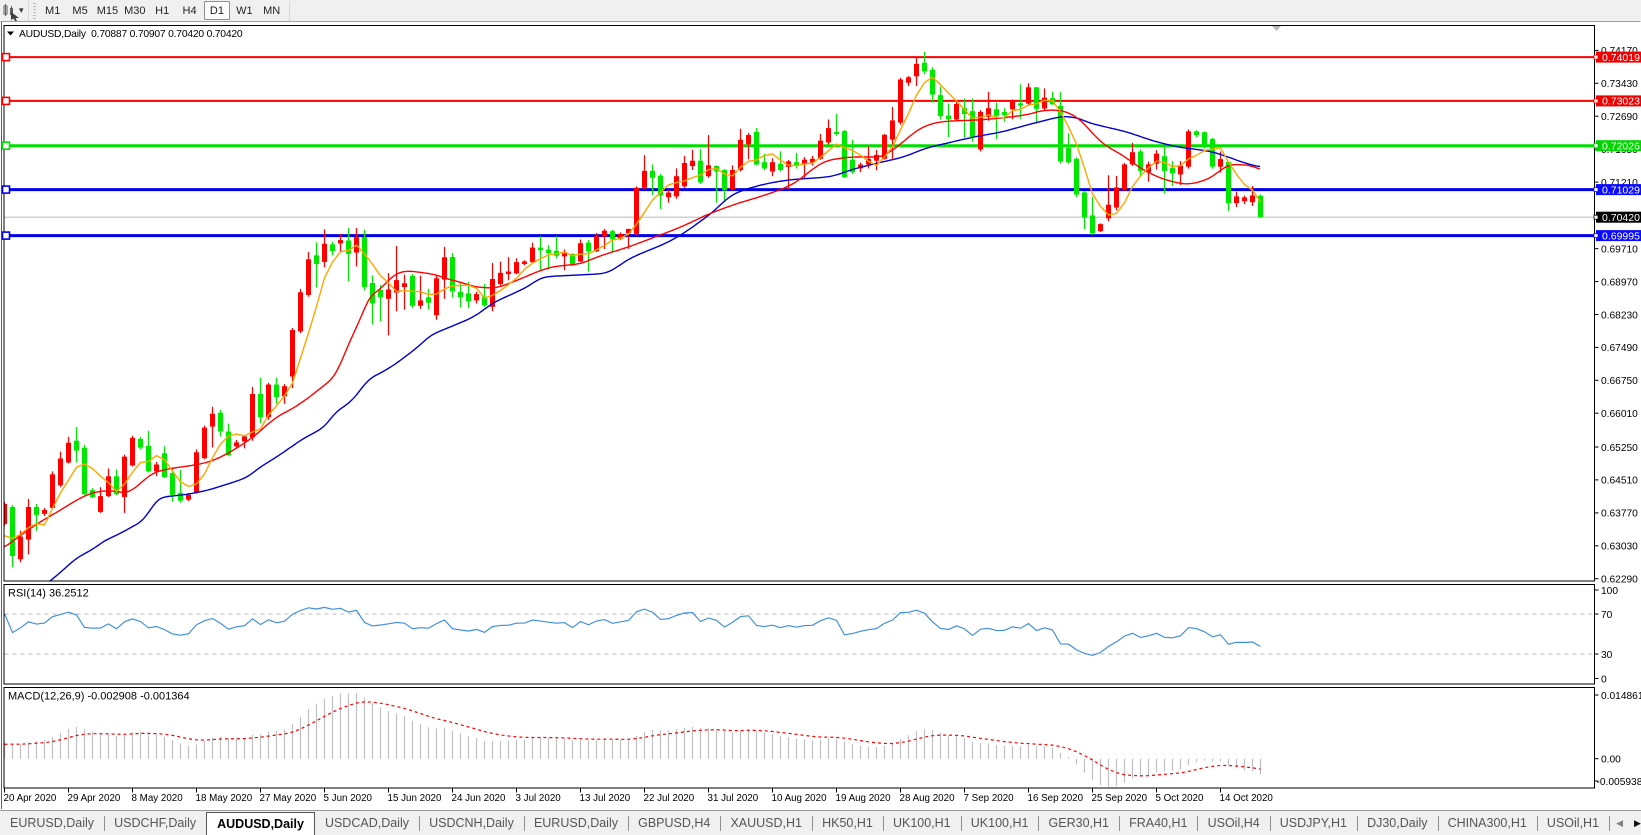 This screenshot has width=1641, height=835. What do you see at coordinates (928, 798) in the screenshot?
I see `svg-text: 28 Aug 2020` at bounding box center [928, 798].